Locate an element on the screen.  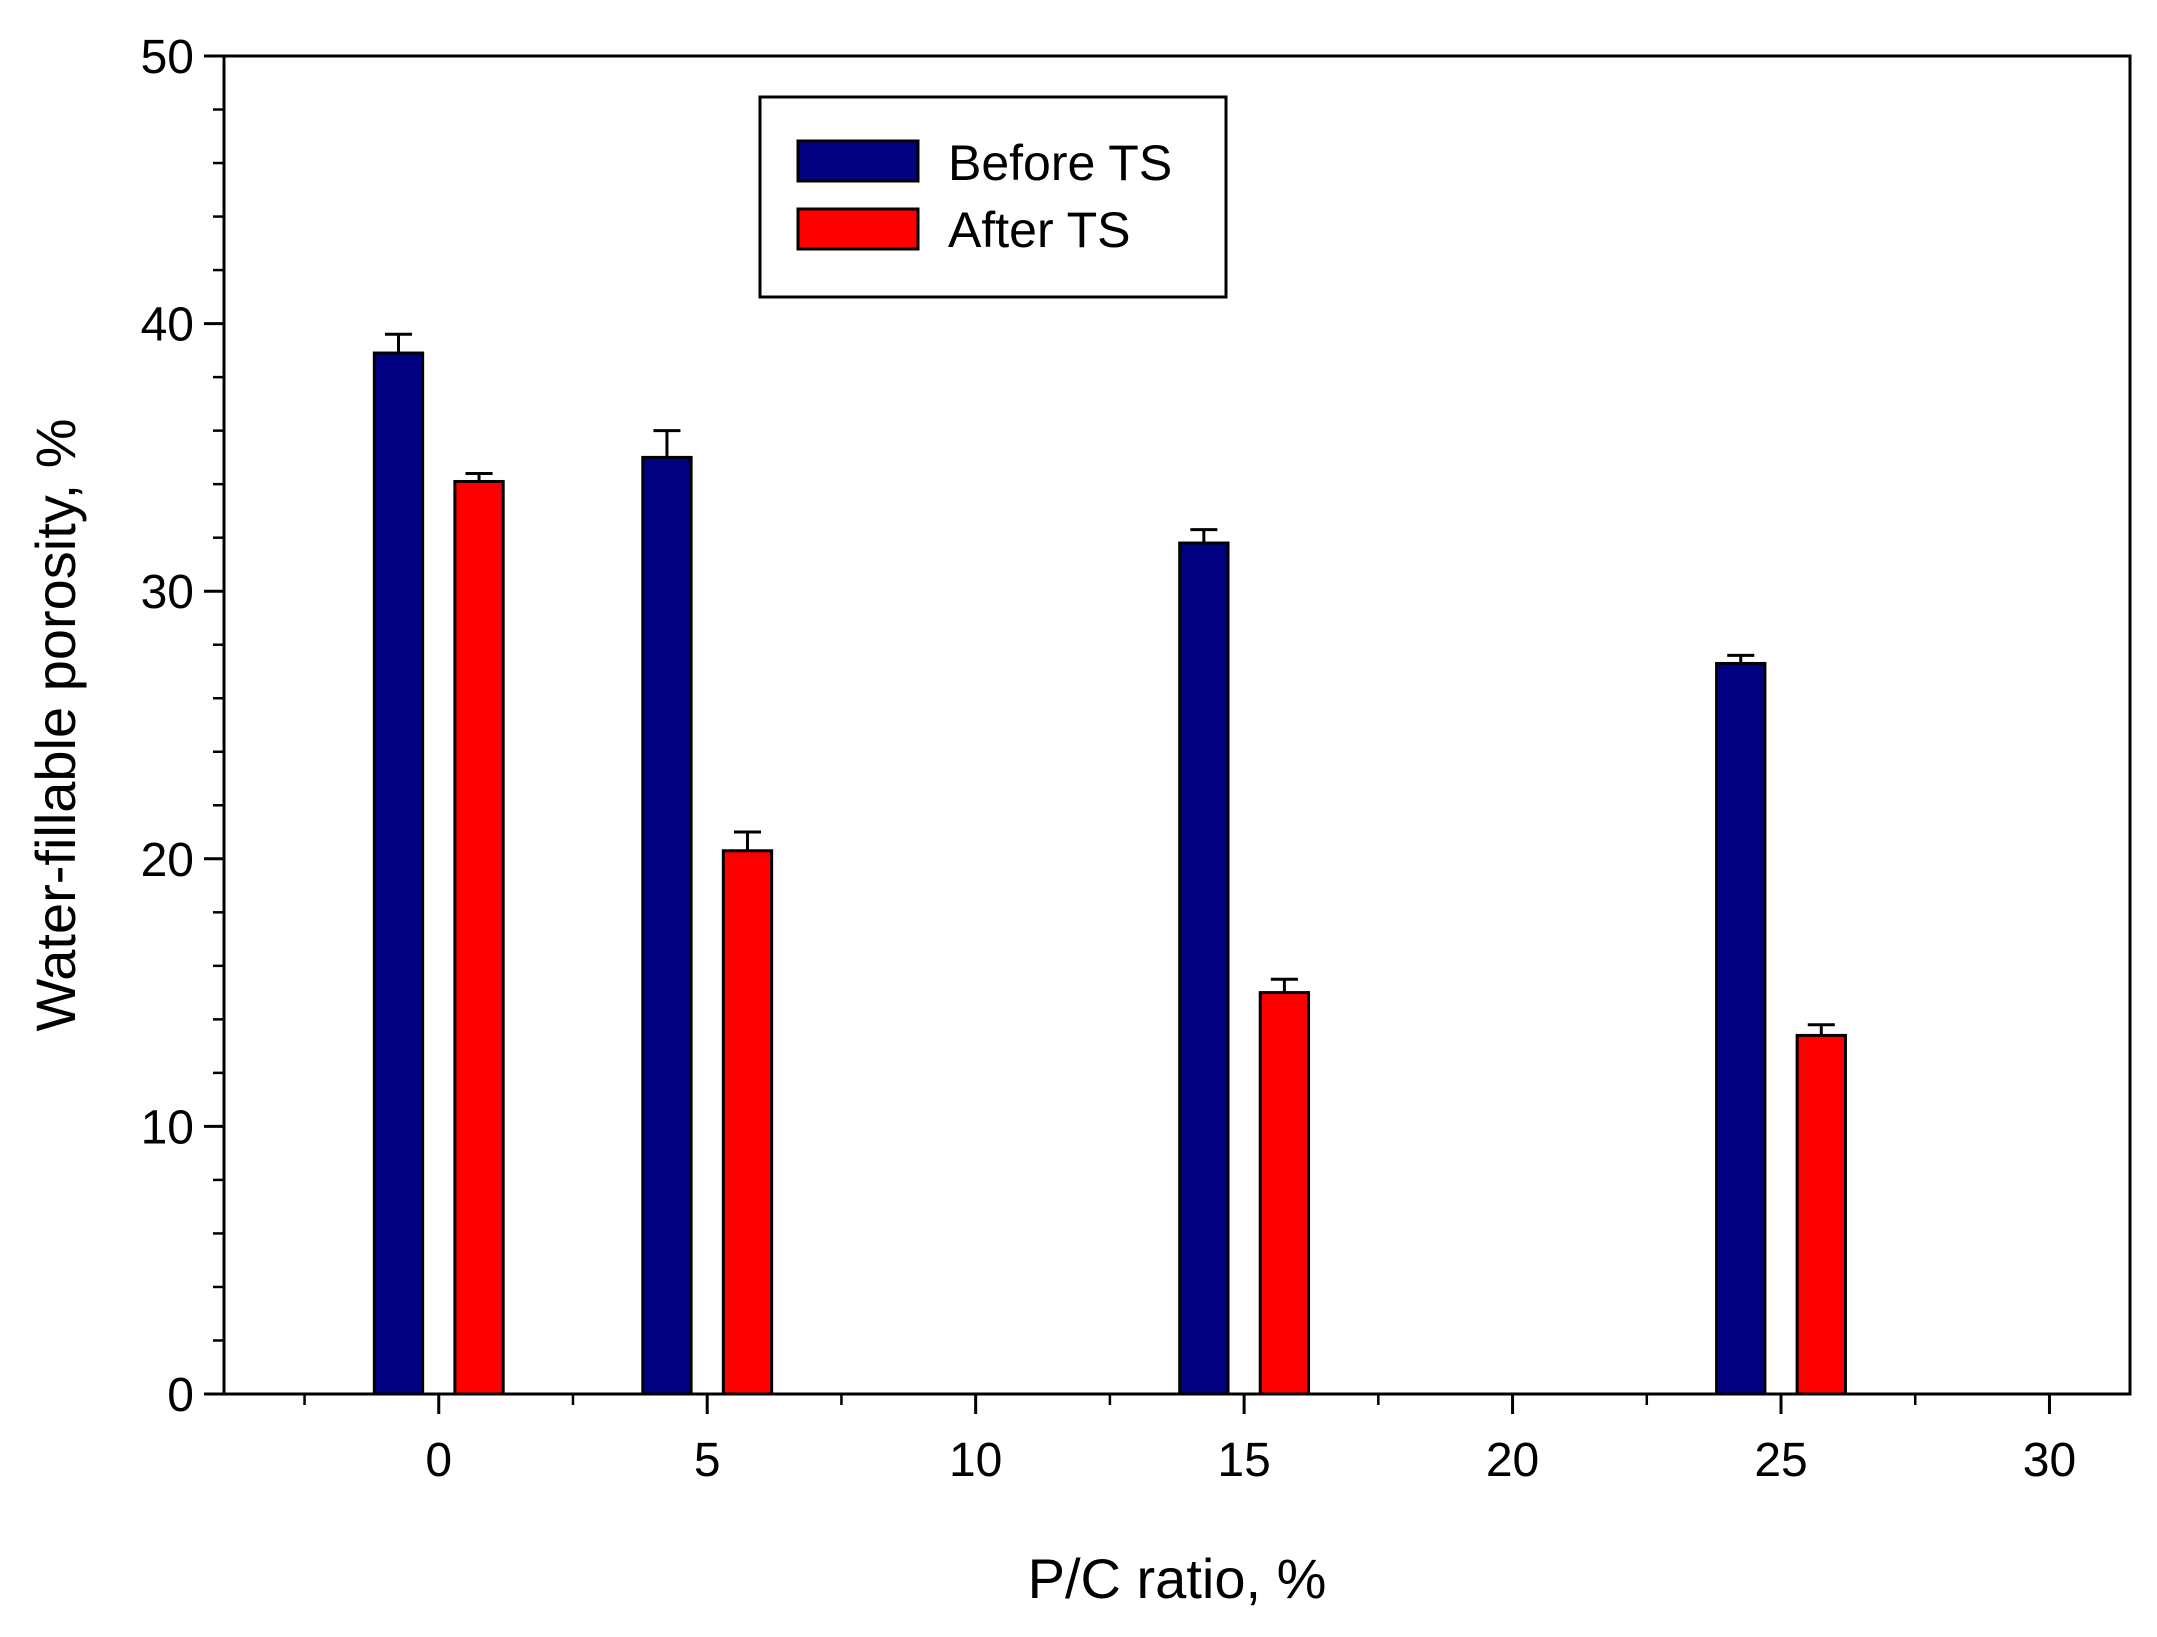
y-tick-label-10: 10 is located at coordinates (167, 1127).